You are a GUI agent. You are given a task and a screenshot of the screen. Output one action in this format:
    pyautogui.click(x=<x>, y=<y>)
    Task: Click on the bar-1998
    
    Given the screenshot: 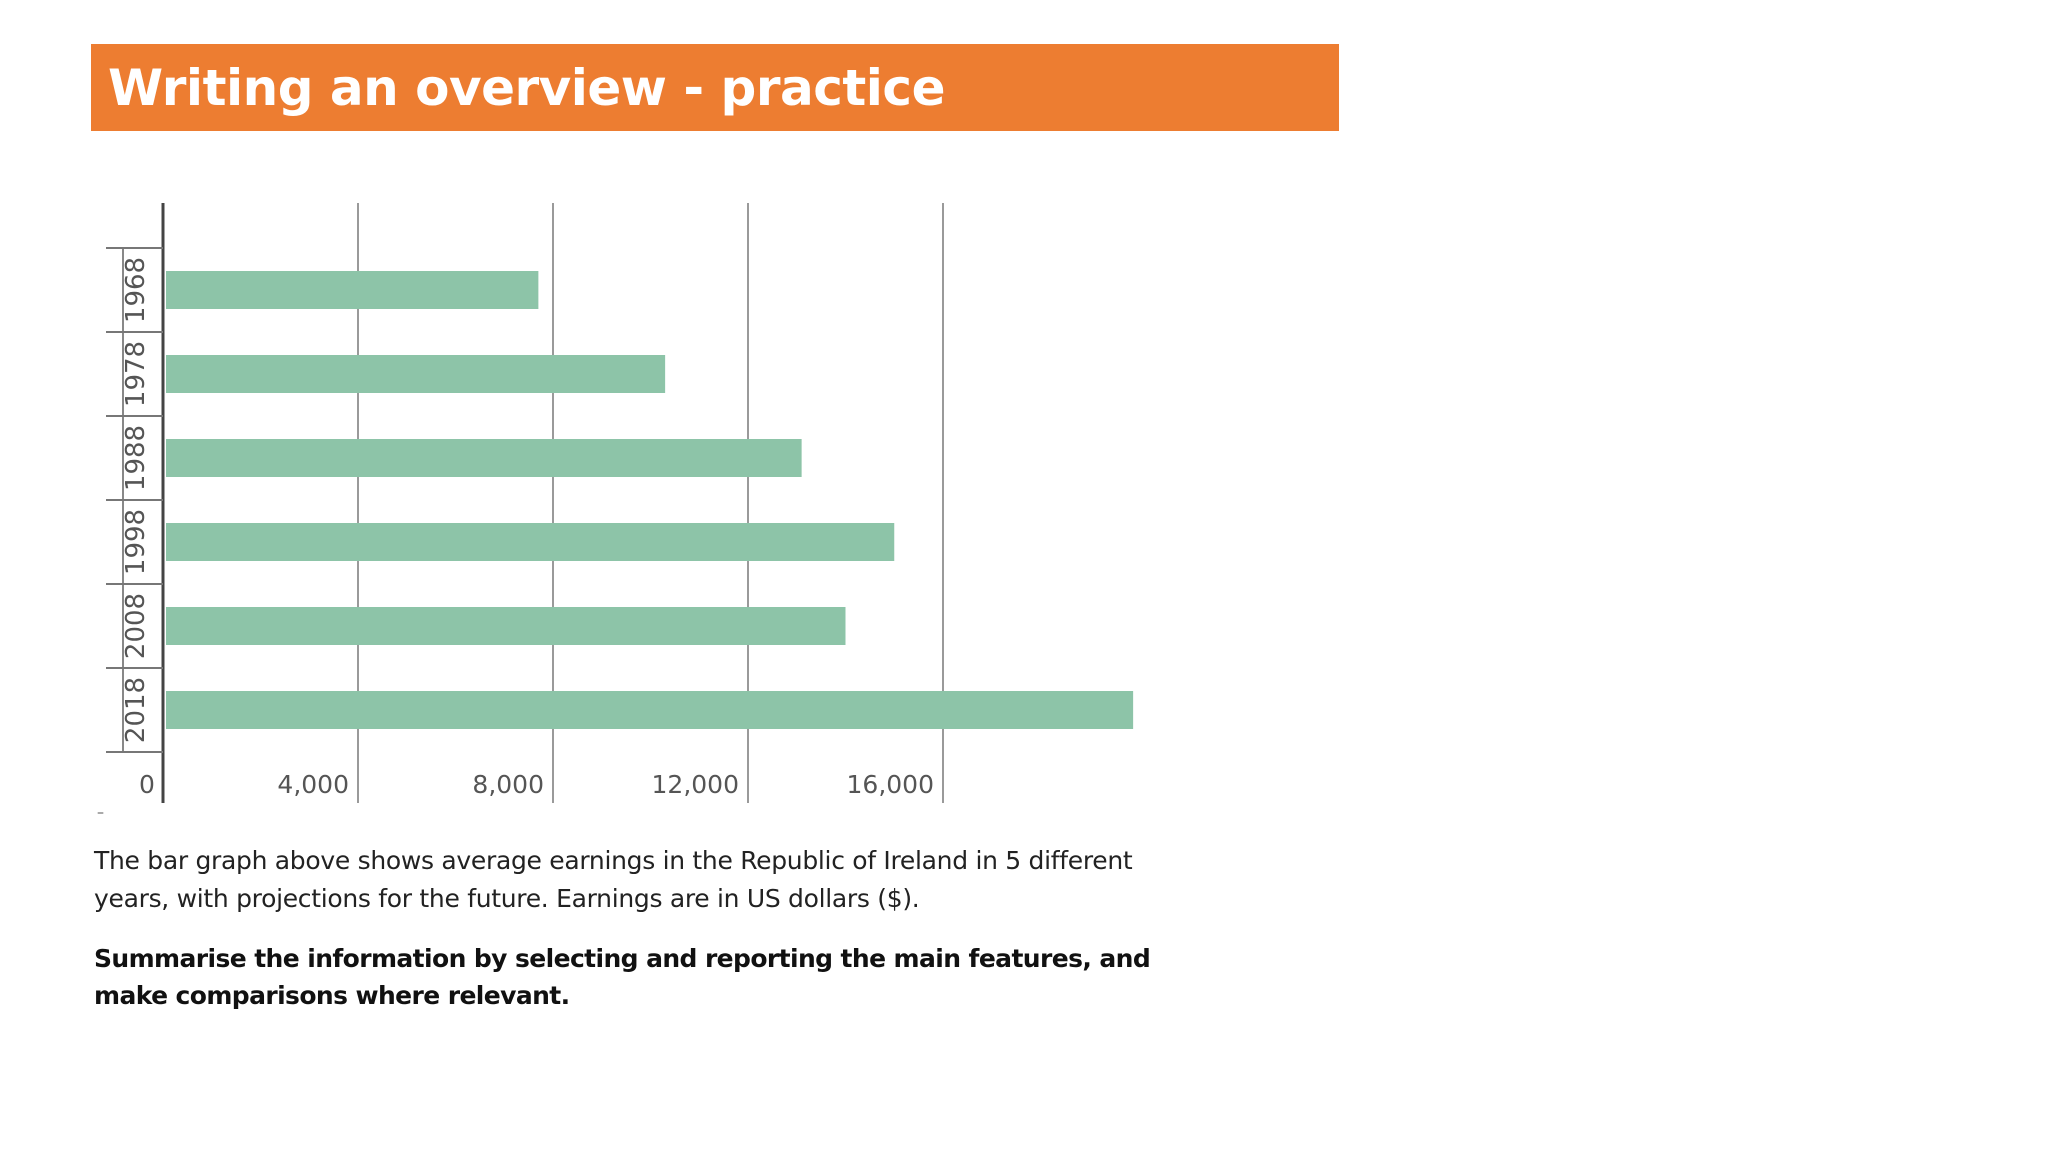 What is the action you would take?
    pyautogui.click(x=530, y=542)
    